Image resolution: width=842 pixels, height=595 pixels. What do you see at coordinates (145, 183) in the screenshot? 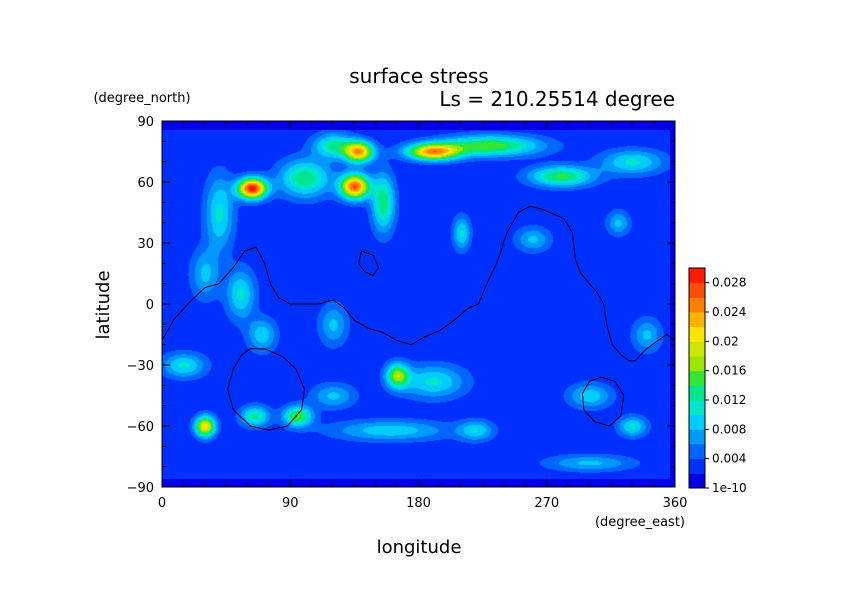
I see `y-tick-label: 60` at bounding box center [145, 183].